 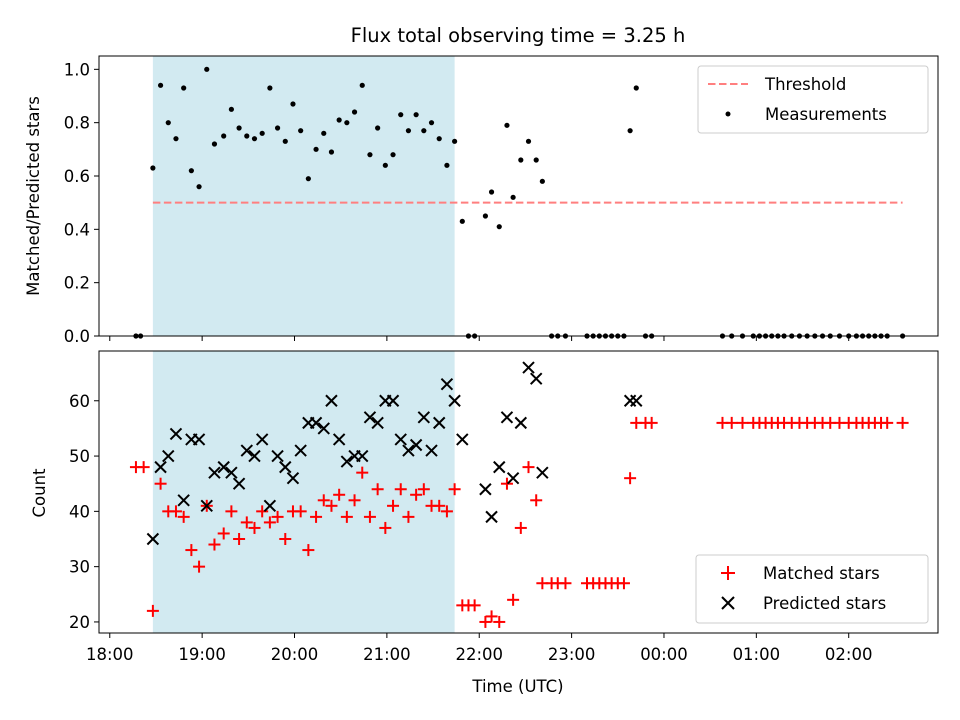 What do you see at coordinates (77, 69) in the screenshot?
I see `top-y-tick-label: 1.0` at bounding box center [77, 69].